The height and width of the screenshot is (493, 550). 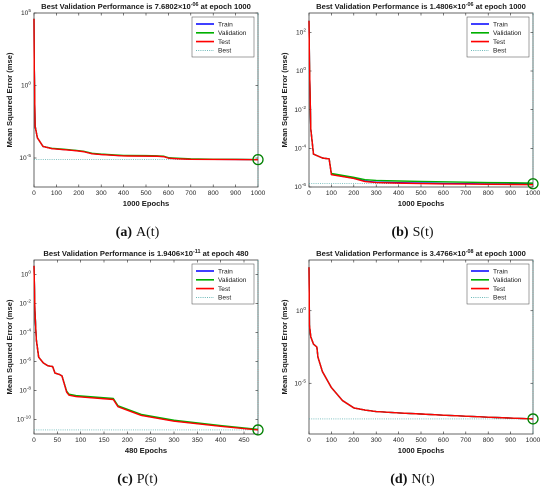 I want to click on chart-title-main: Best Validation Performance is 3.4766×10, so click(x=391, y=253).